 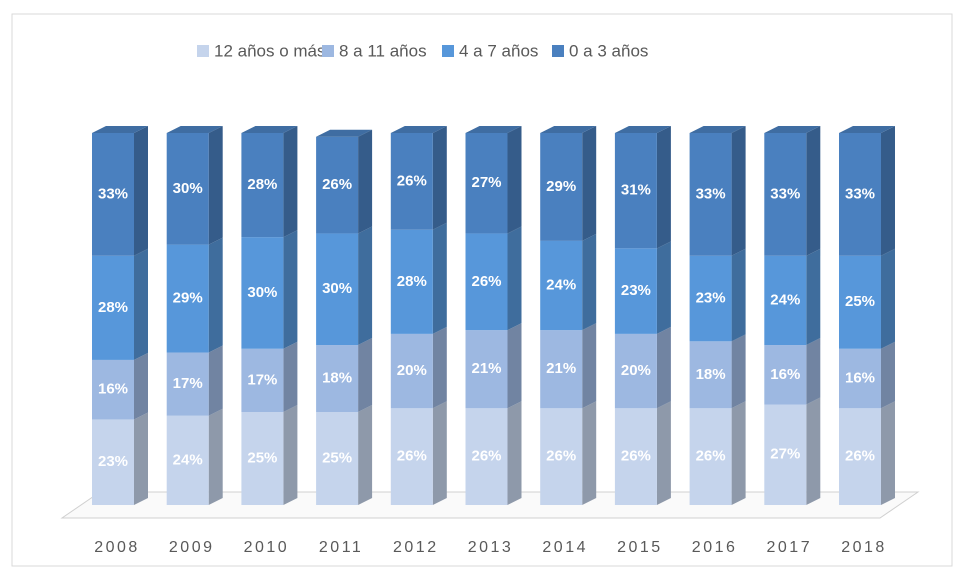 What do you see at coordinates (491, 547) in the screenshot?
I see `x-tick-label: 2013` at bounding box center [491, 547].